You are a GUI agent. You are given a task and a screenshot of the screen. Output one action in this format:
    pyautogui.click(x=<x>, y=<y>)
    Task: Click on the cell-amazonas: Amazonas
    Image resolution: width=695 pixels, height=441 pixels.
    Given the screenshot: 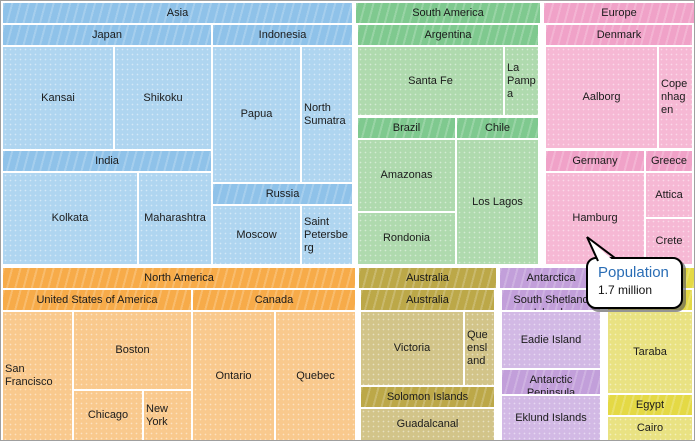 What is the action you would take?
    pyautogui.click(x=406, y=175)
    